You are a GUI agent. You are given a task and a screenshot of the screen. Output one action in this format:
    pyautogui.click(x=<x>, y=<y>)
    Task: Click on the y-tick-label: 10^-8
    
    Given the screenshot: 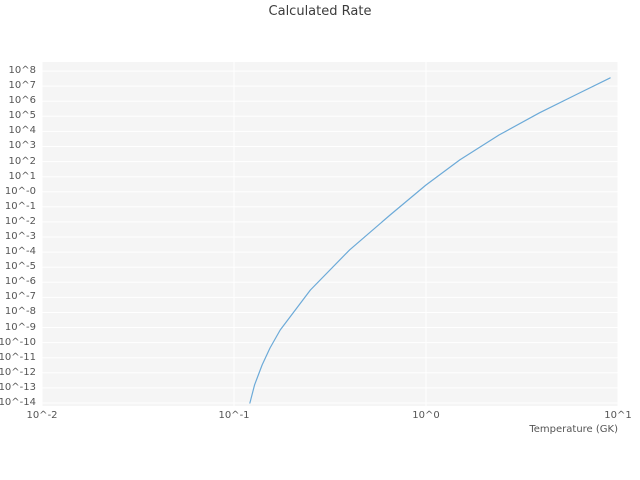 What is the action you would take?
    pyautogui.click(x=20, y=312)
    